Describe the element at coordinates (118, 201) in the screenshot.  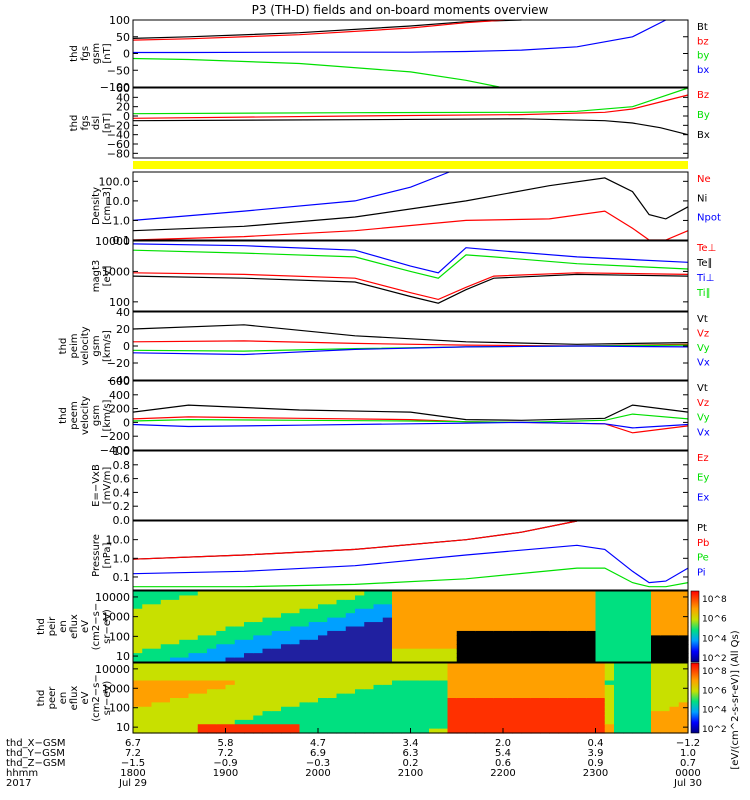
I see `y-tick-label: 10.0` at that location.